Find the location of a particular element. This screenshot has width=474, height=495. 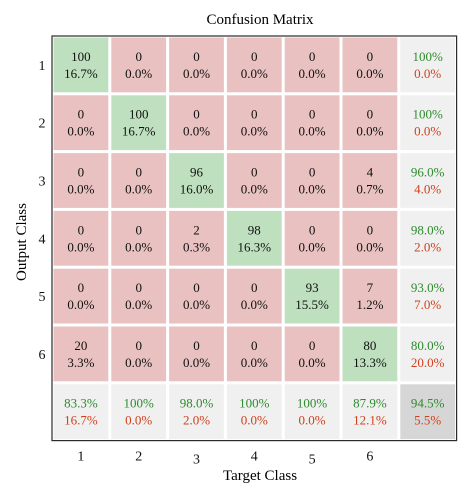

matrix-cell-value: 7 is located at coordinates (370, 287).